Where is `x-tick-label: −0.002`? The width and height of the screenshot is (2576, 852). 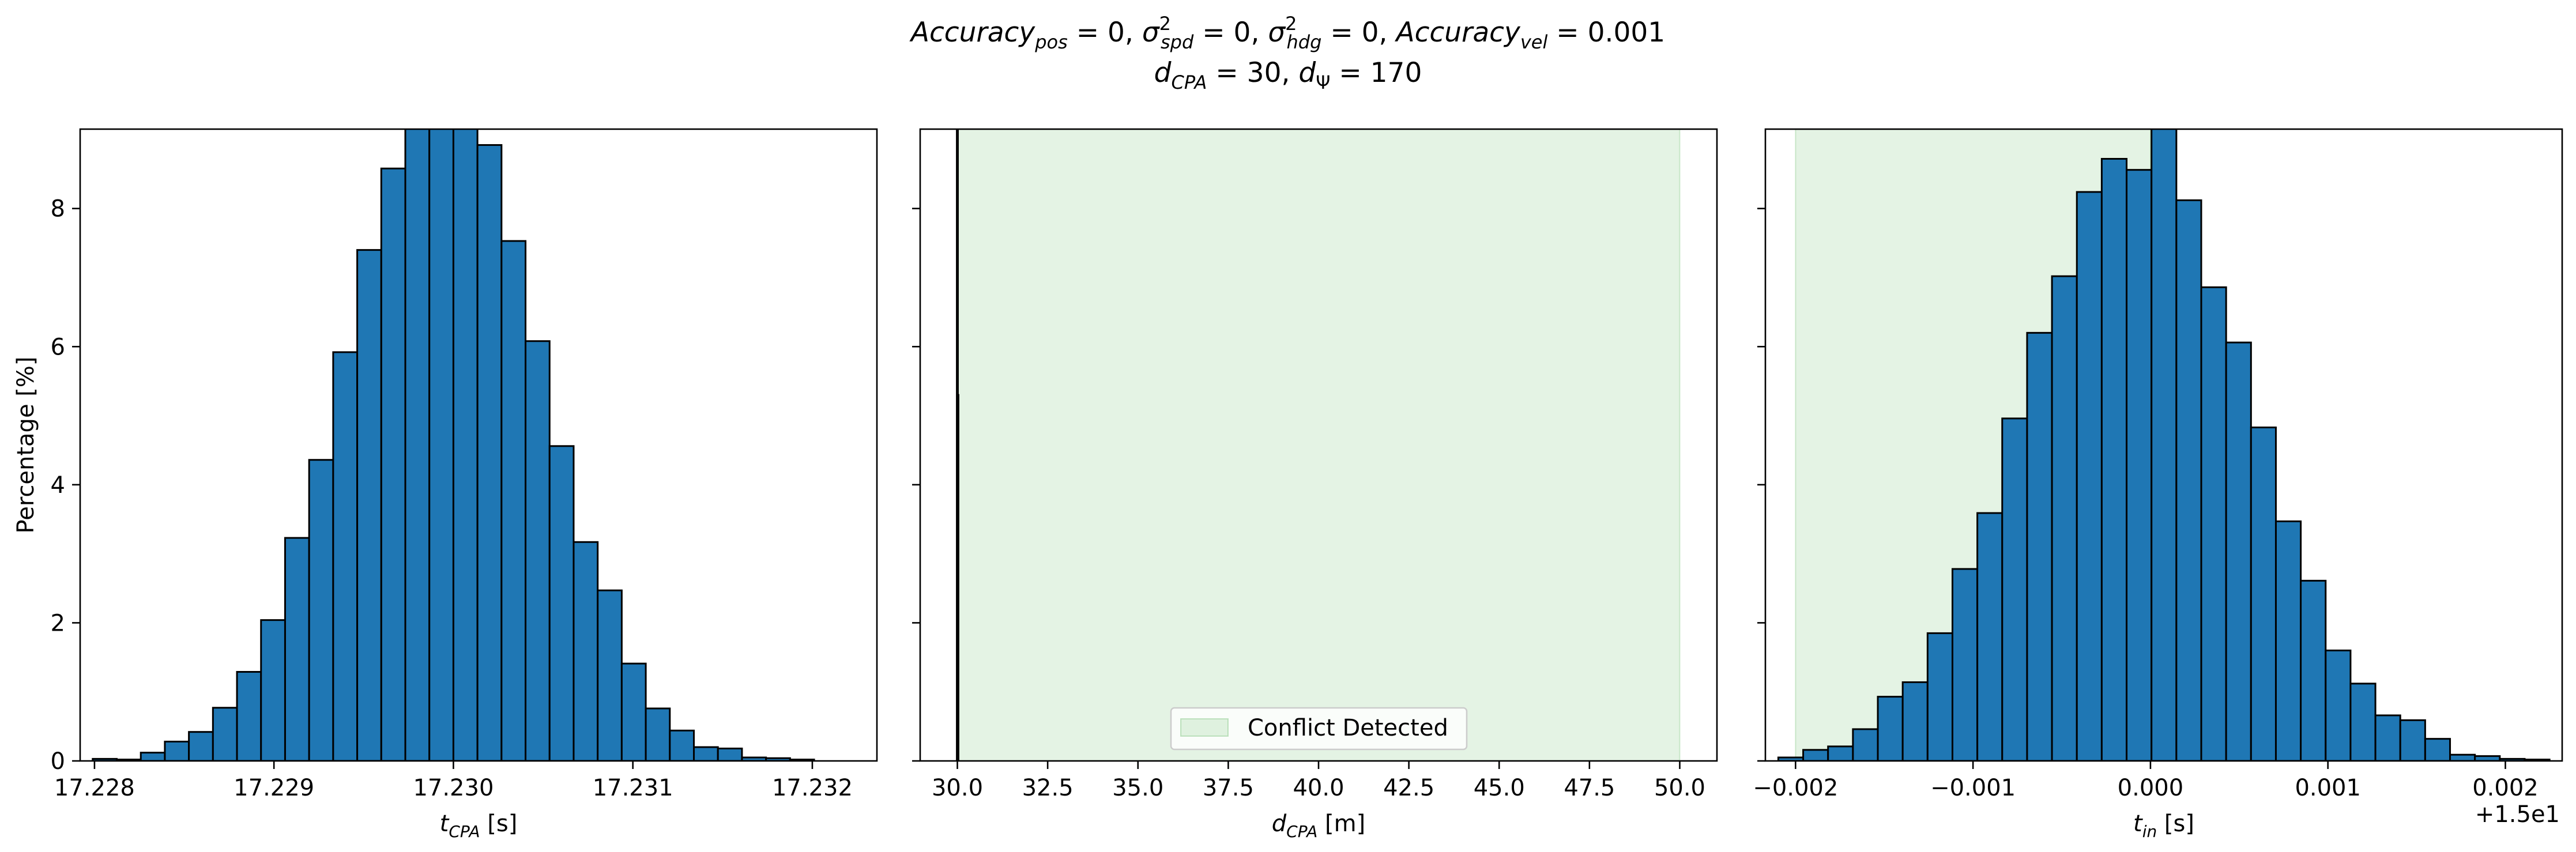
x-tick-label: −0.002 is located at coordinates (1795, 788).